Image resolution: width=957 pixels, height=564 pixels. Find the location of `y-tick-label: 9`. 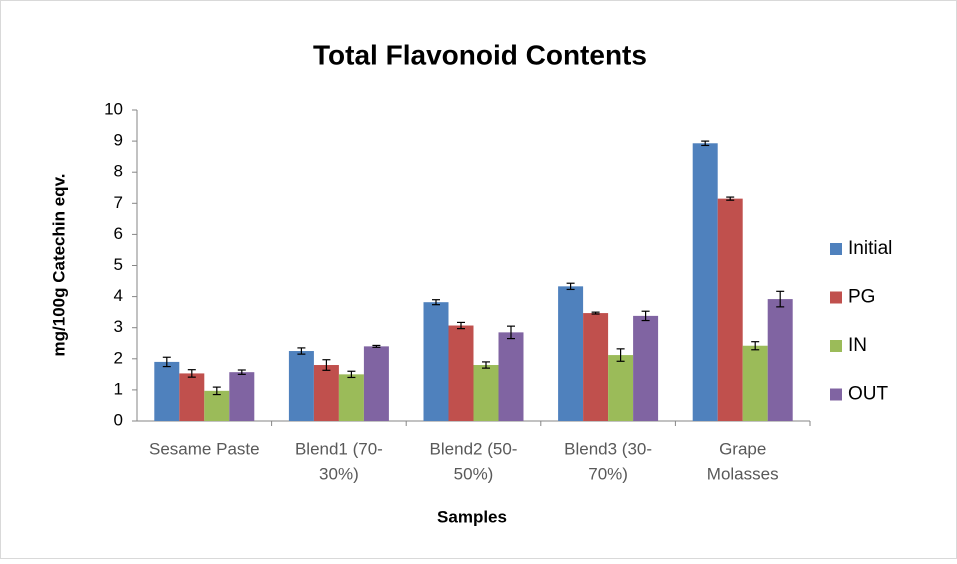

y-tick-label: 9 is located at coordinates (118, 140).